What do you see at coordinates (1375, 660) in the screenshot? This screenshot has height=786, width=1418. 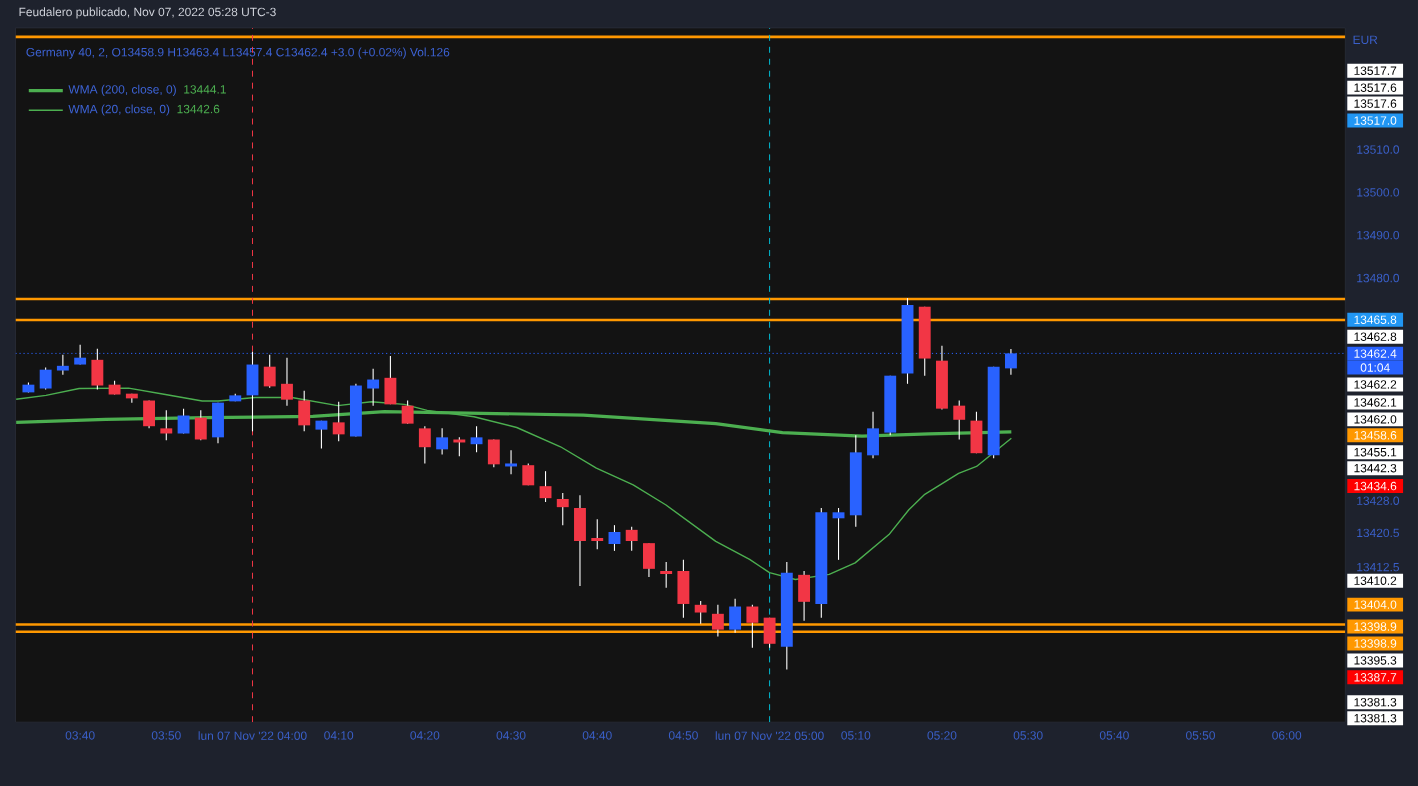 I see `text: 13395.3` at bounding box center [1375, 660].